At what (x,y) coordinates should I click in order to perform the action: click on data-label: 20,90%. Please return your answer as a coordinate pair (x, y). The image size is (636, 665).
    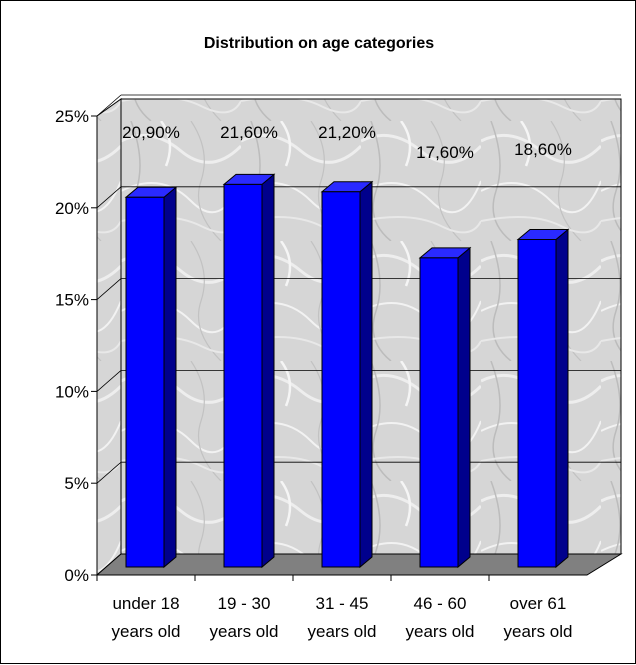
    Looking at the image, I should click on (151, 132).